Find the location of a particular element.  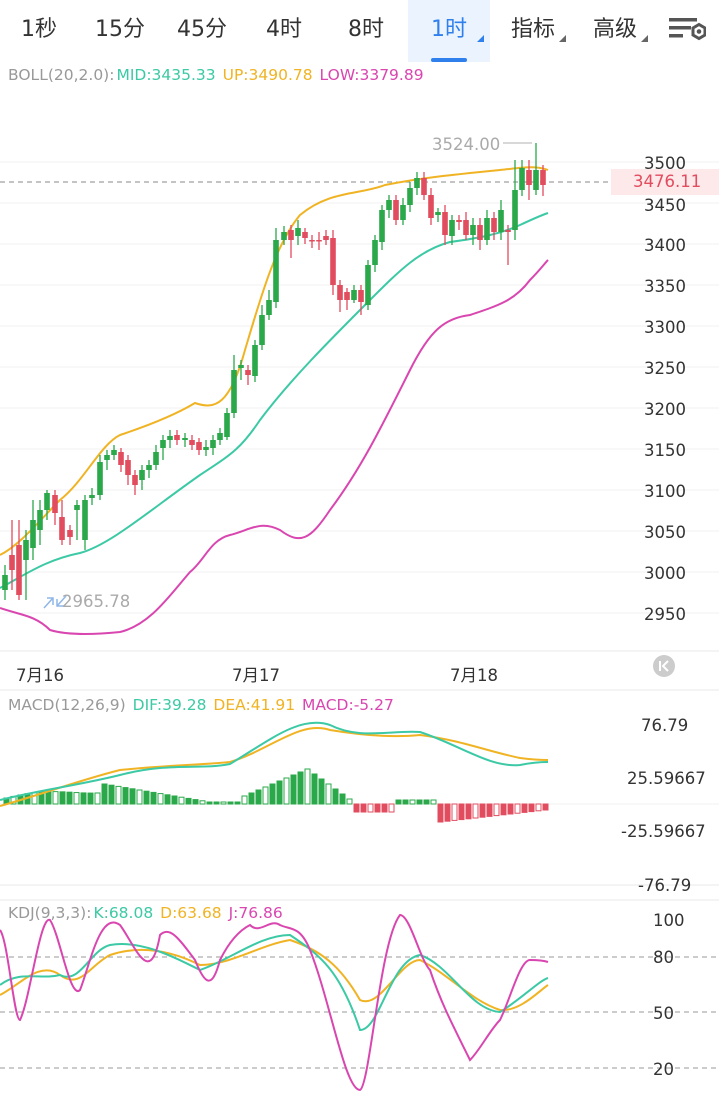

boll-legend-label: BOLL(20,2.0): is located at coordinates (61, 75).